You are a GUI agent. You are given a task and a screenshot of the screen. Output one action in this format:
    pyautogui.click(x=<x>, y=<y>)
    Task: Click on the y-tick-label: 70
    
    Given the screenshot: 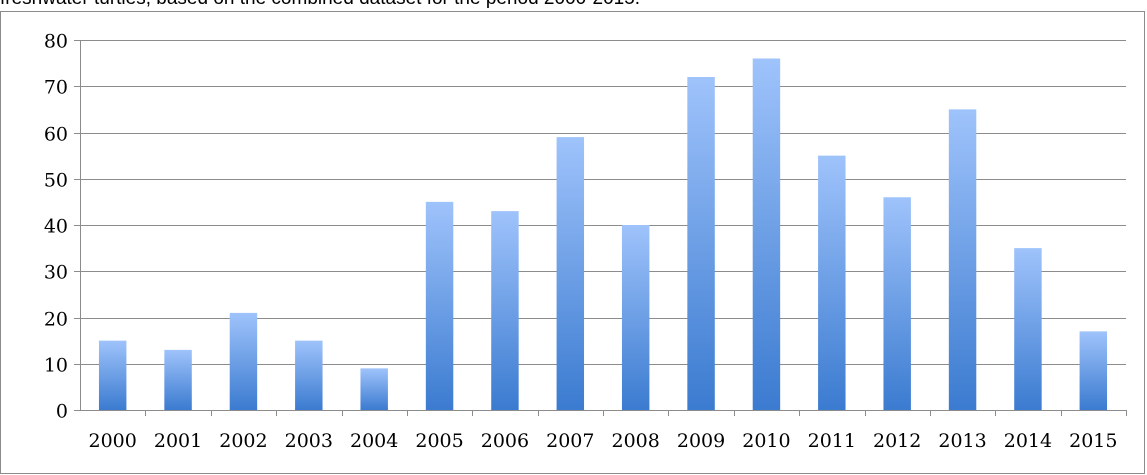 What is the action you would take?
    pyautogui.click(x=56, y=88)
    